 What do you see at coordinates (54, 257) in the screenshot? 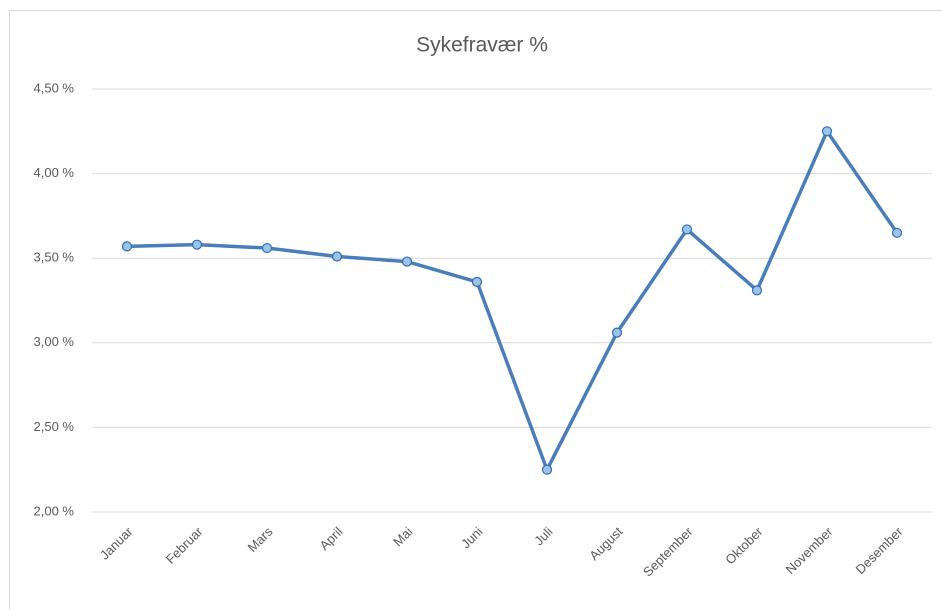
I see `y-tick-label: 3,50 %` at bounding box center [54, 257].